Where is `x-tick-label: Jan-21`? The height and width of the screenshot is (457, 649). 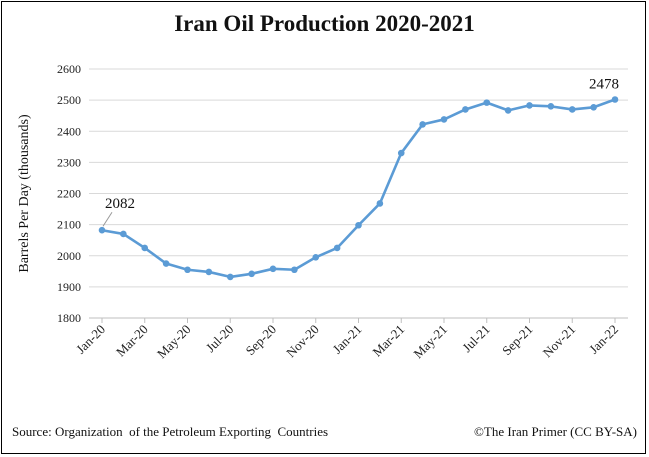 x-tick-label: Jan-21 is located at coordinates (346, 339).